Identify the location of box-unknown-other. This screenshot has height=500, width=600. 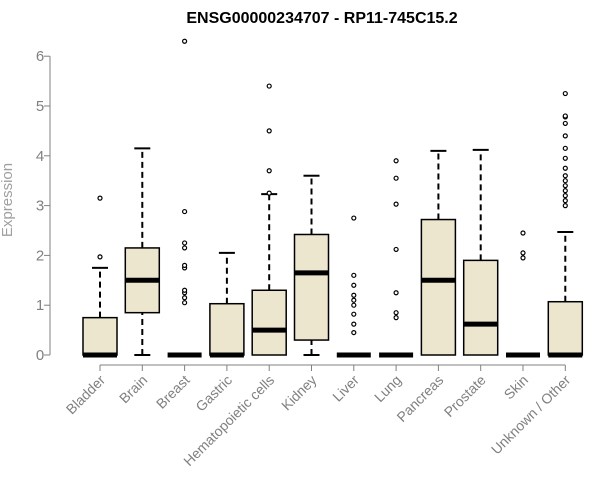
(565, 224).